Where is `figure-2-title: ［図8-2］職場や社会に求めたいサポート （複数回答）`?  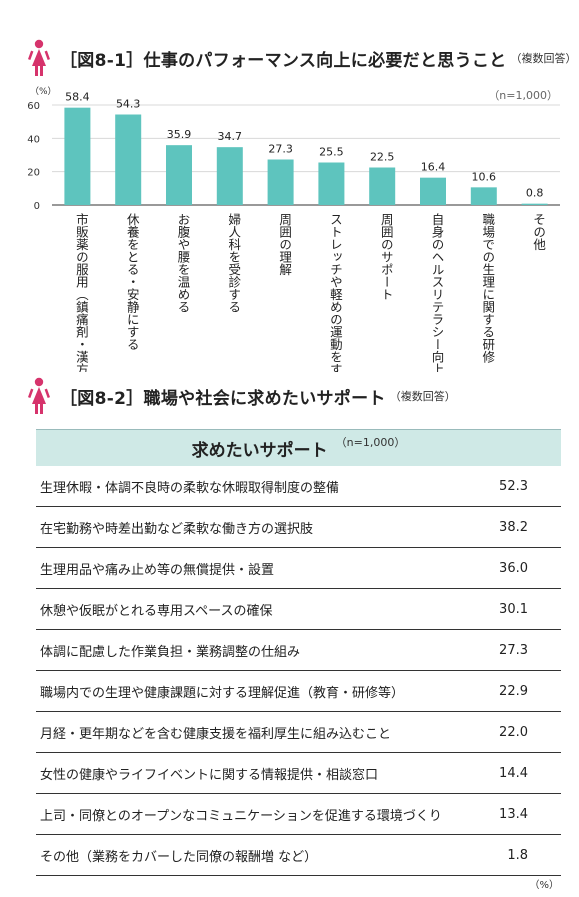 figure-2-title: ［図8-2］職場や社会に求めたいサポート （複数回答） is located at coordinates (242, 396).